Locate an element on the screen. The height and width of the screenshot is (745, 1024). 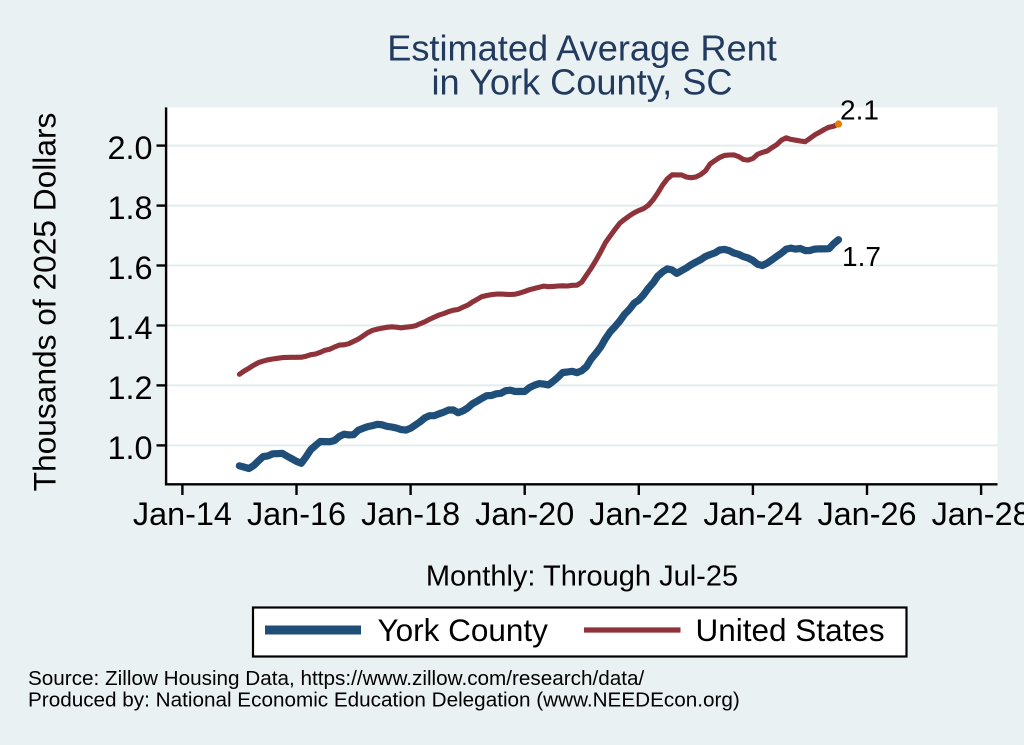
svg-text: 1.0 is located at coordinates (129, 448).